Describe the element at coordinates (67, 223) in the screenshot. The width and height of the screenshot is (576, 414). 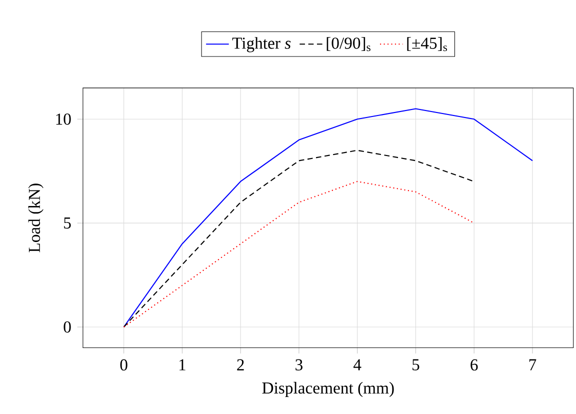
I see `y-tick-label: 5` at that location.